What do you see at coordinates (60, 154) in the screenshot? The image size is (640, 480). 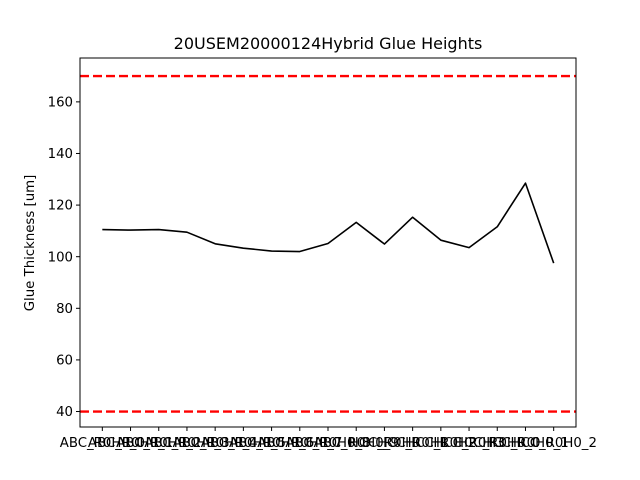 I see `y-tick-label-140: 140` at bounding box center [60, 154].